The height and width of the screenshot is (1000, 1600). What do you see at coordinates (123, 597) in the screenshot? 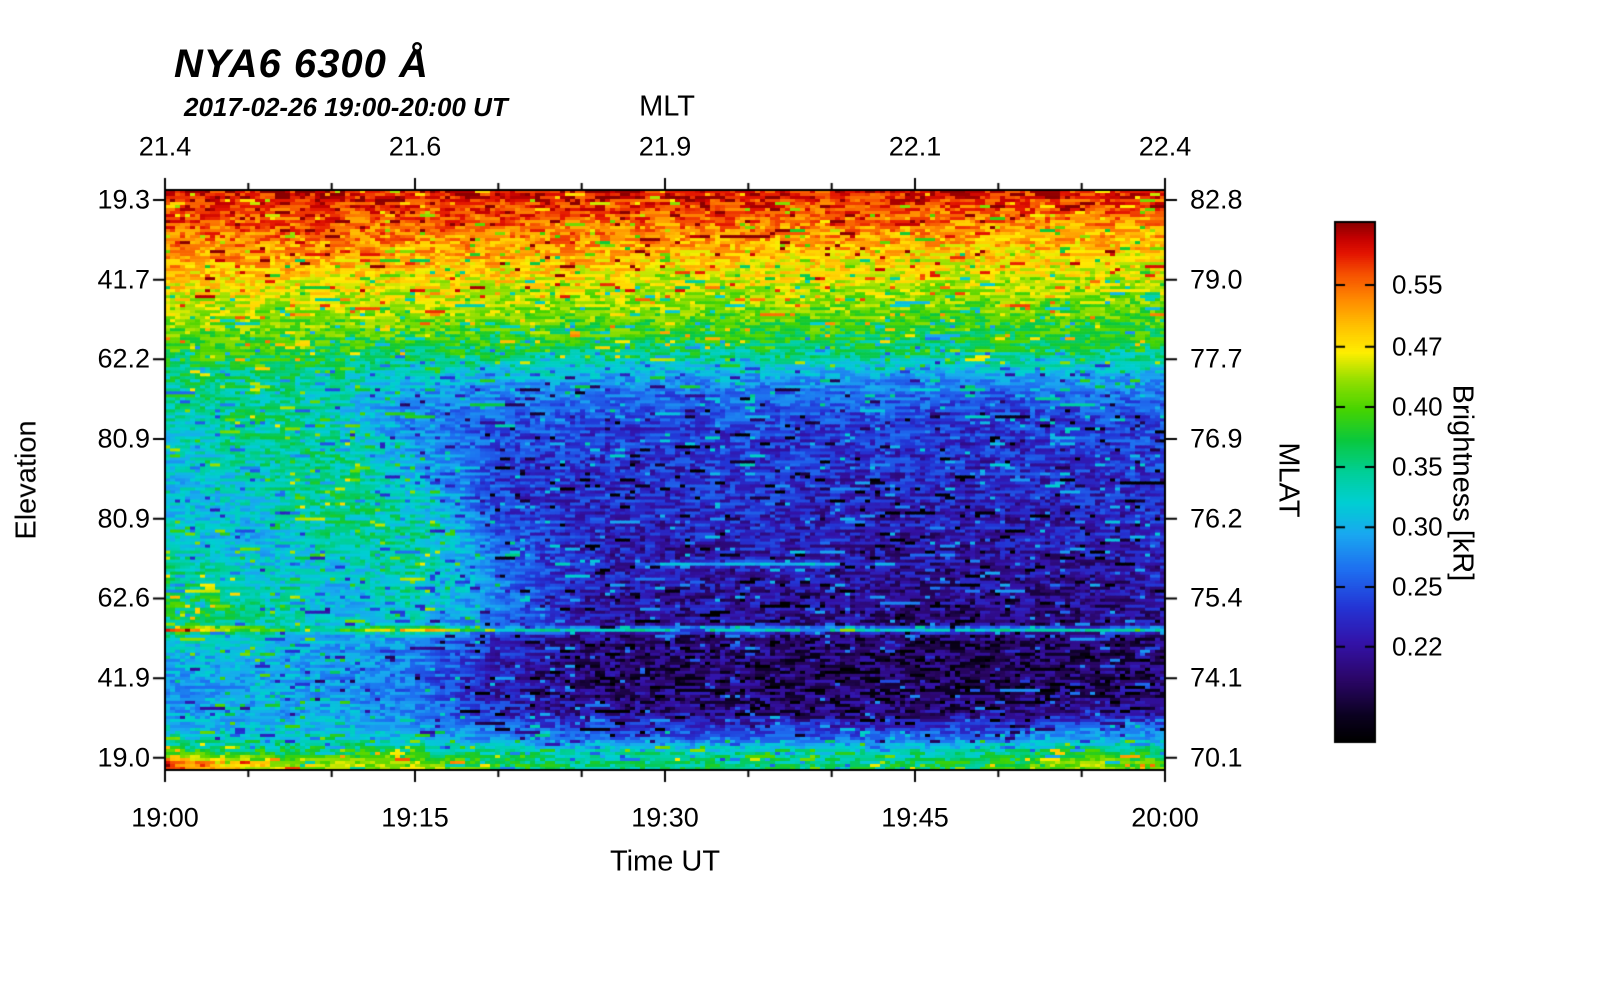
I see `left-axis-tick-label: 62.6` at bounding box center [123, 597].